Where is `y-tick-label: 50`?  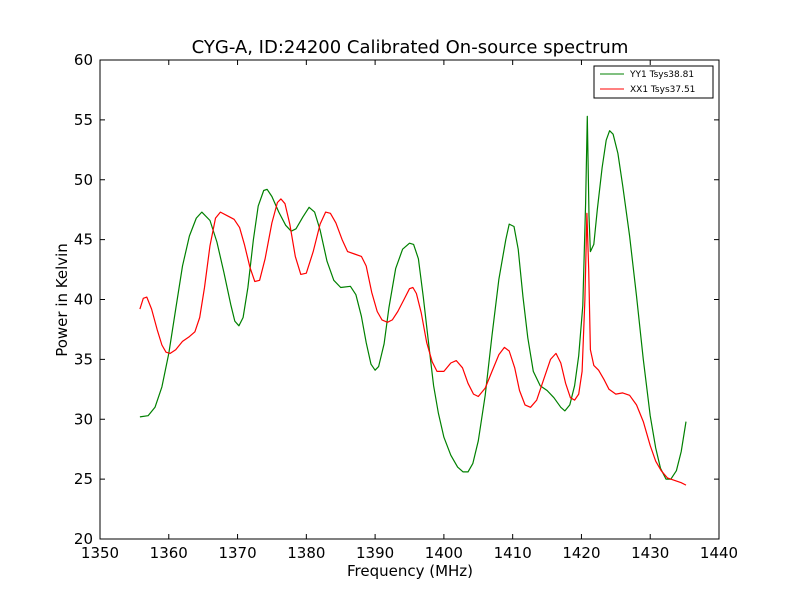 y-tick-label: 50 is located at coordinates (83, 180).